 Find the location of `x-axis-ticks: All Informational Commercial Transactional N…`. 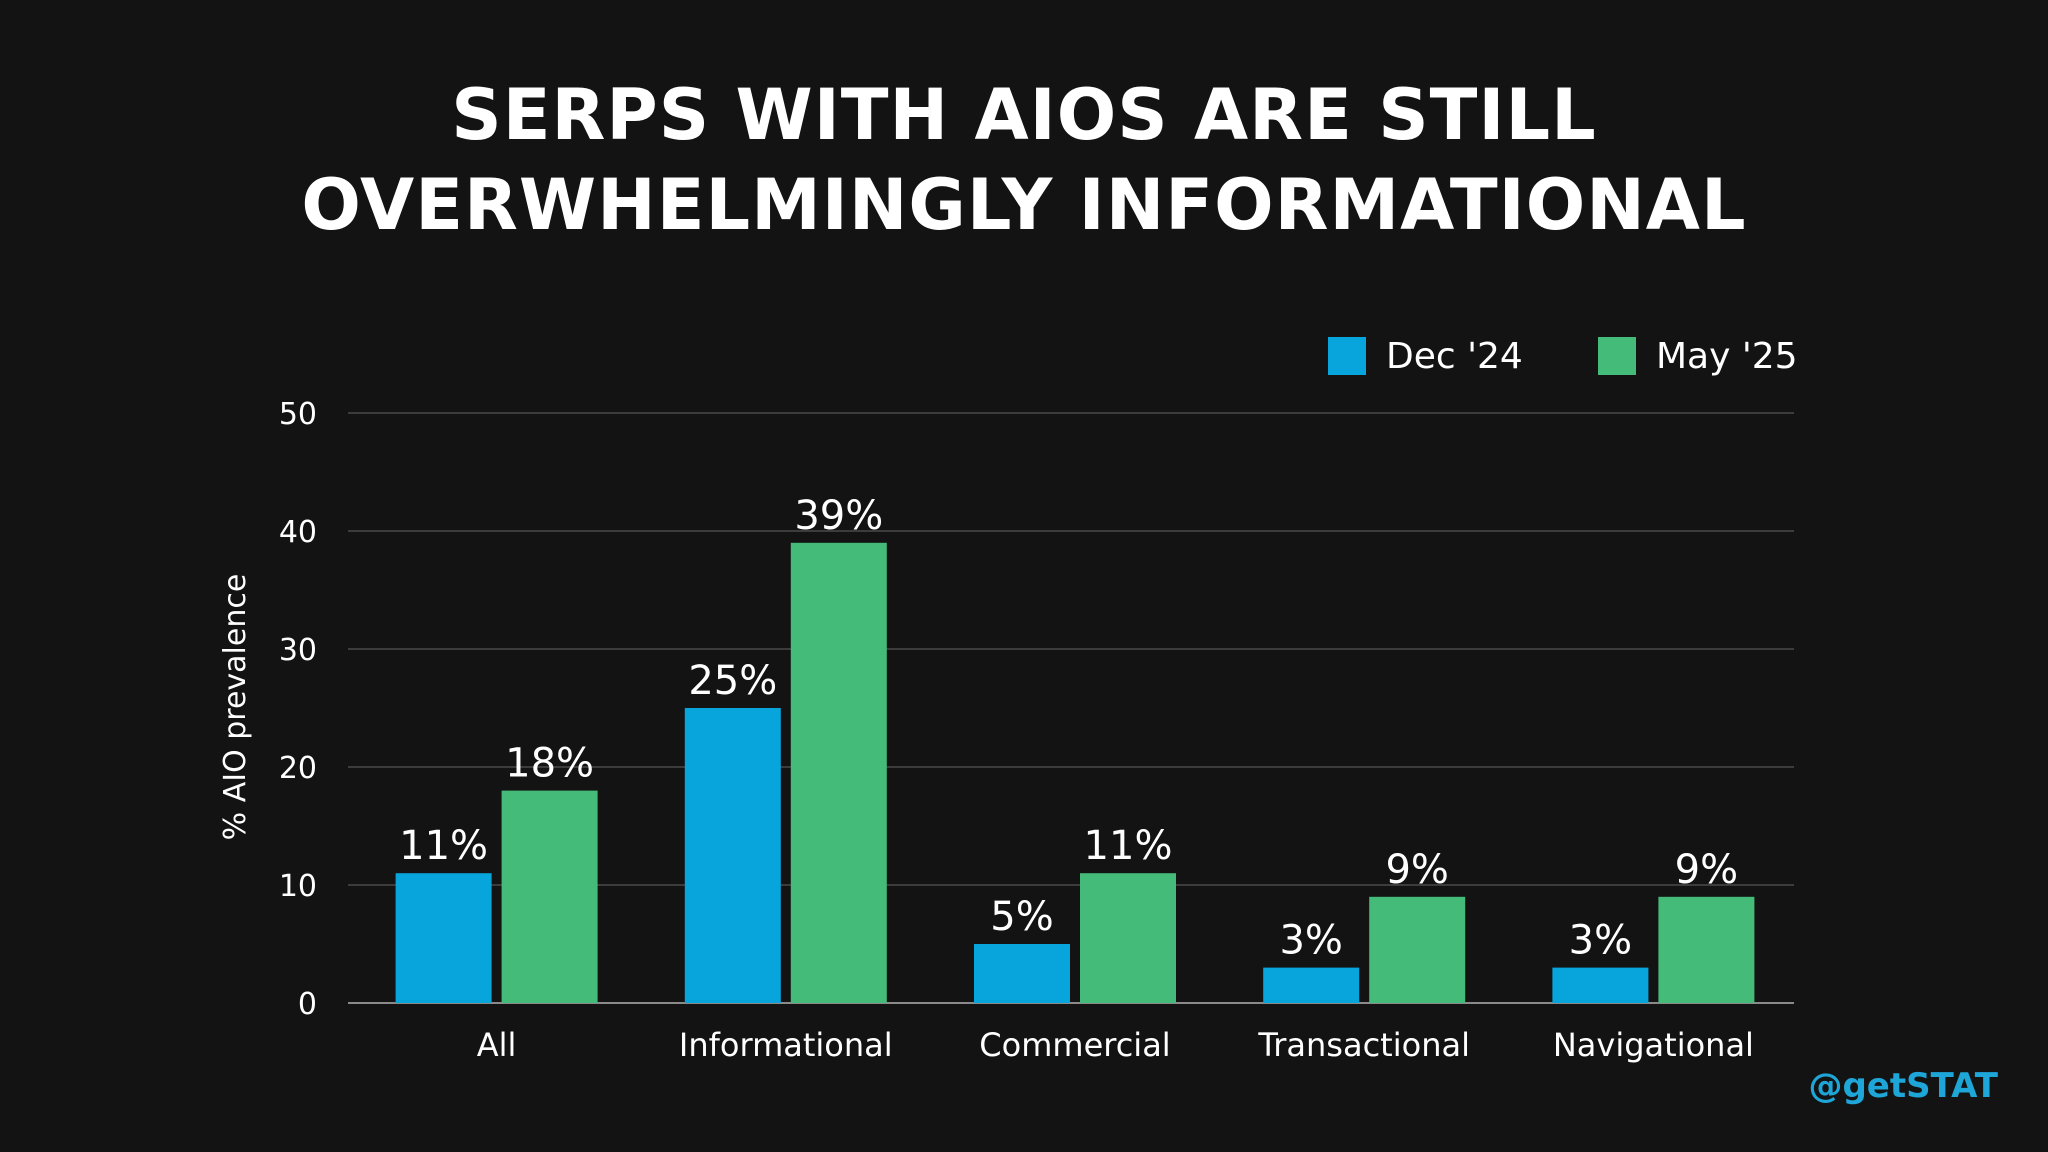

x-axis-ticks: All Informational Commercial Transactional N… is located at coordinates (1115, 1045).